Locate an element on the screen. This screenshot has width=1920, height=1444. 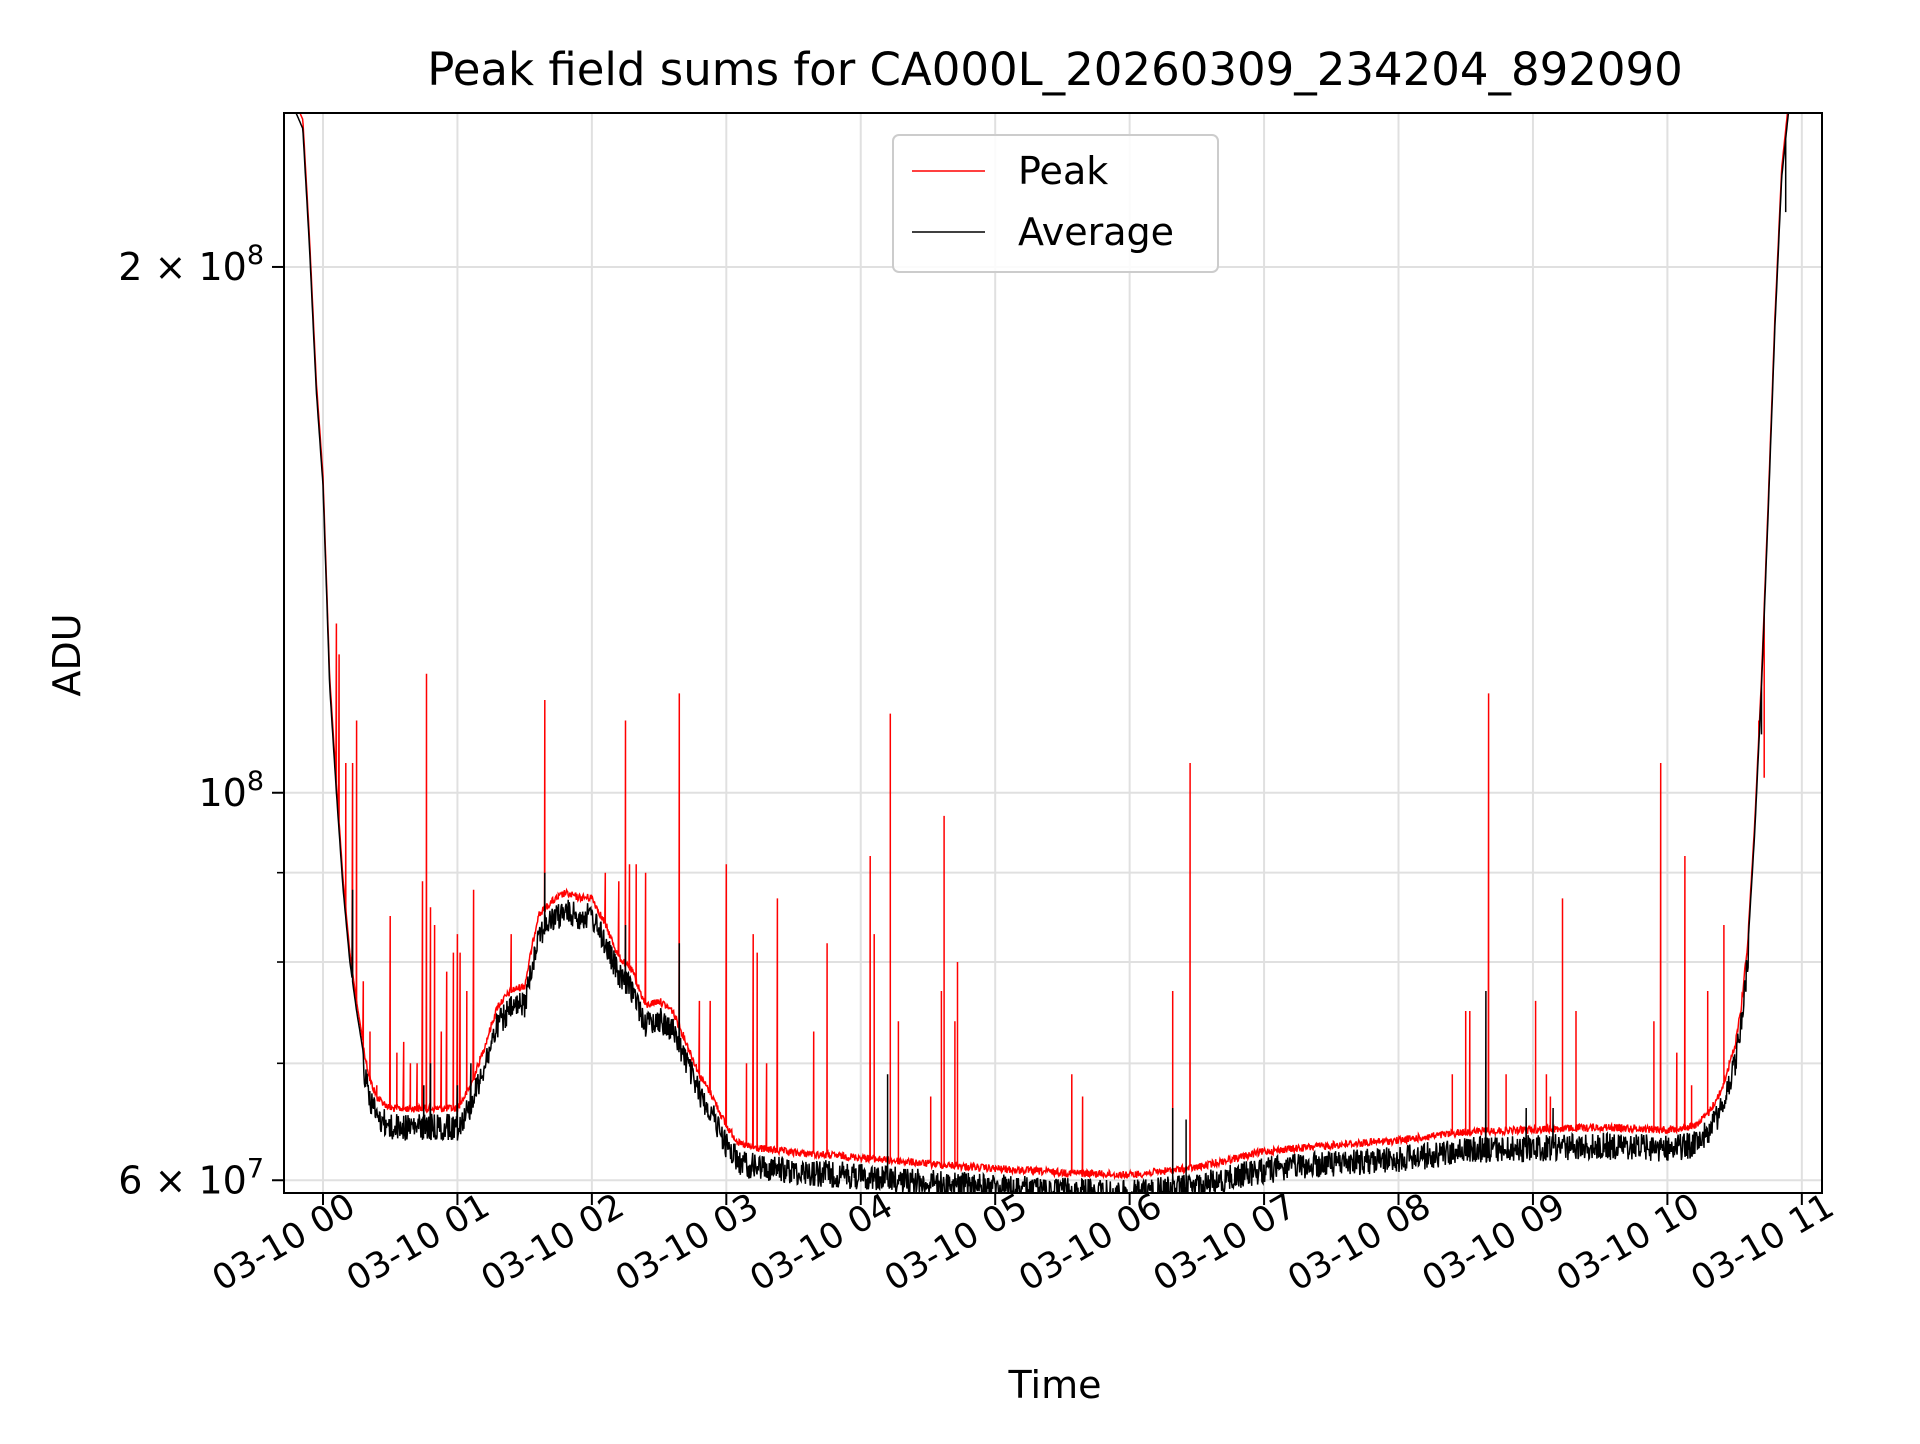
legend-box is located at coordinates (1055, 203).